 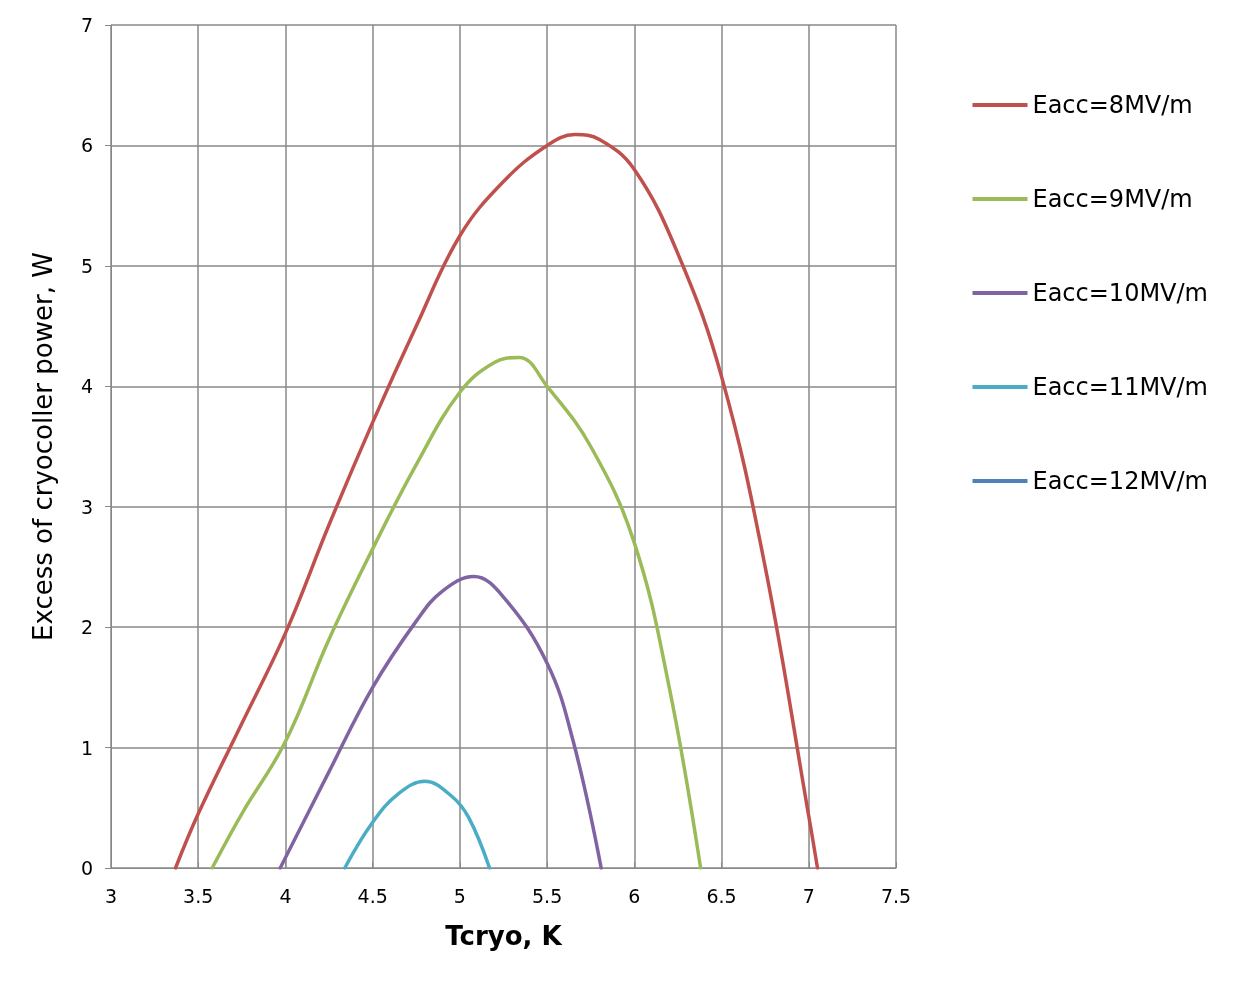 What do you see at coordinates (86, 265) in the screenshot?
I see `y-tick-label: 5` at bounding box center [86, 265].